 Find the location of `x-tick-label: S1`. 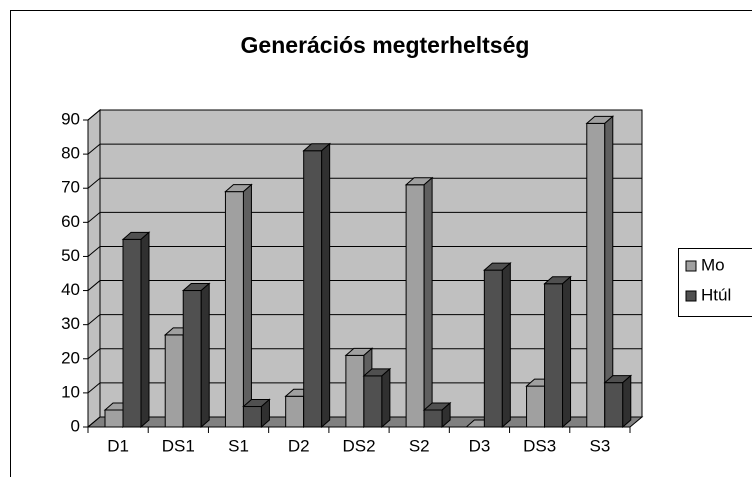

x-tick-label: S1 is located at coordinates (238, 445).